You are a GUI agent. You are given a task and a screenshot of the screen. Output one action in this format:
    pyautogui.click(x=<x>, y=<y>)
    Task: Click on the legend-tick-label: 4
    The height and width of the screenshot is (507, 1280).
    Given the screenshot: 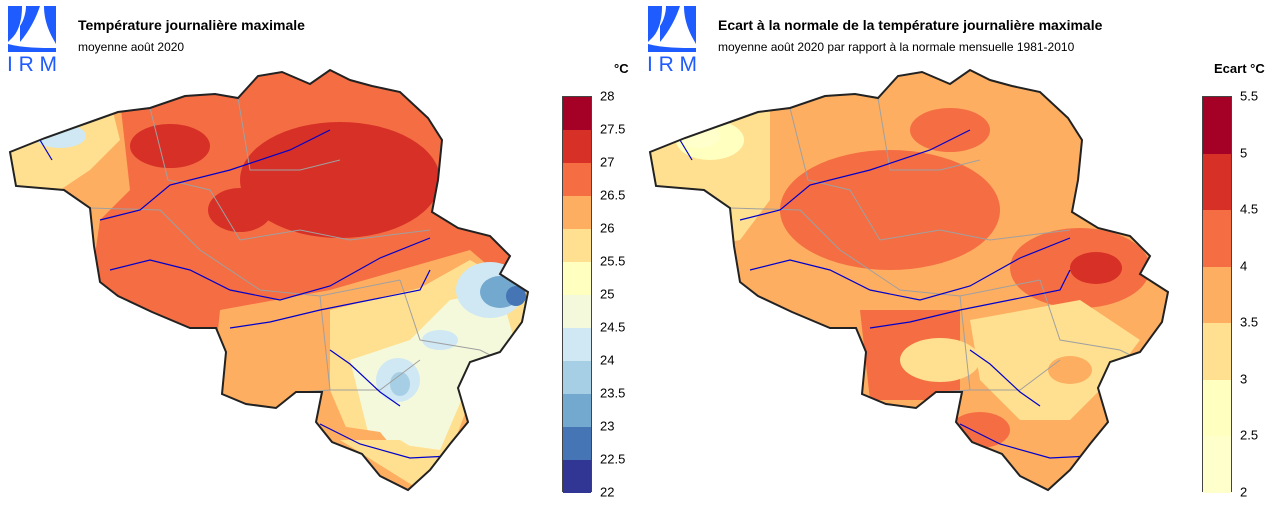 What is the action you would take?
    pyautogui.click(x=1244, y=266)
    